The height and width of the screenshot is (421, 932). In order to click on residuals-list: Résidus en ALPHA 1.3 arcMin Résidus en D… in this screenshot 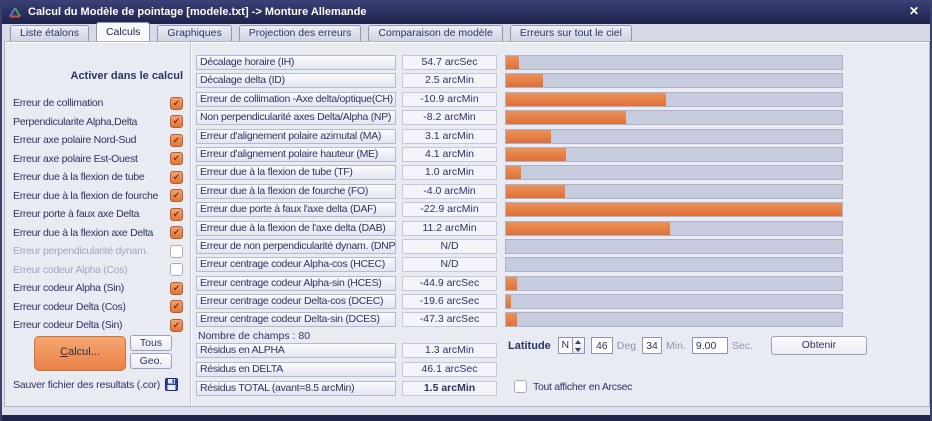, I will do `click(346, 371)`.